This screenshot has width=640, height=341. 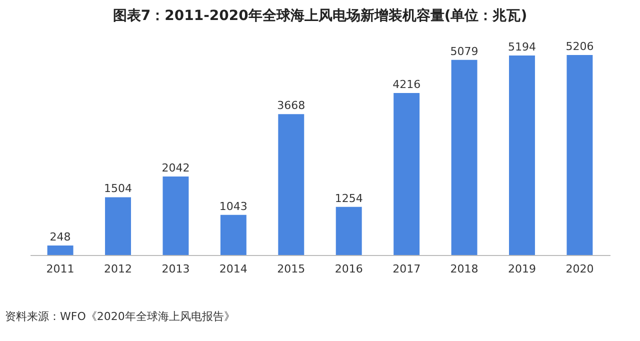 What do you see at coordinates (120, 316) in the screenshot?
I see `text: 资料来源：WFO《2020年全球海上风电报告》` at bounding box center [120, 316].